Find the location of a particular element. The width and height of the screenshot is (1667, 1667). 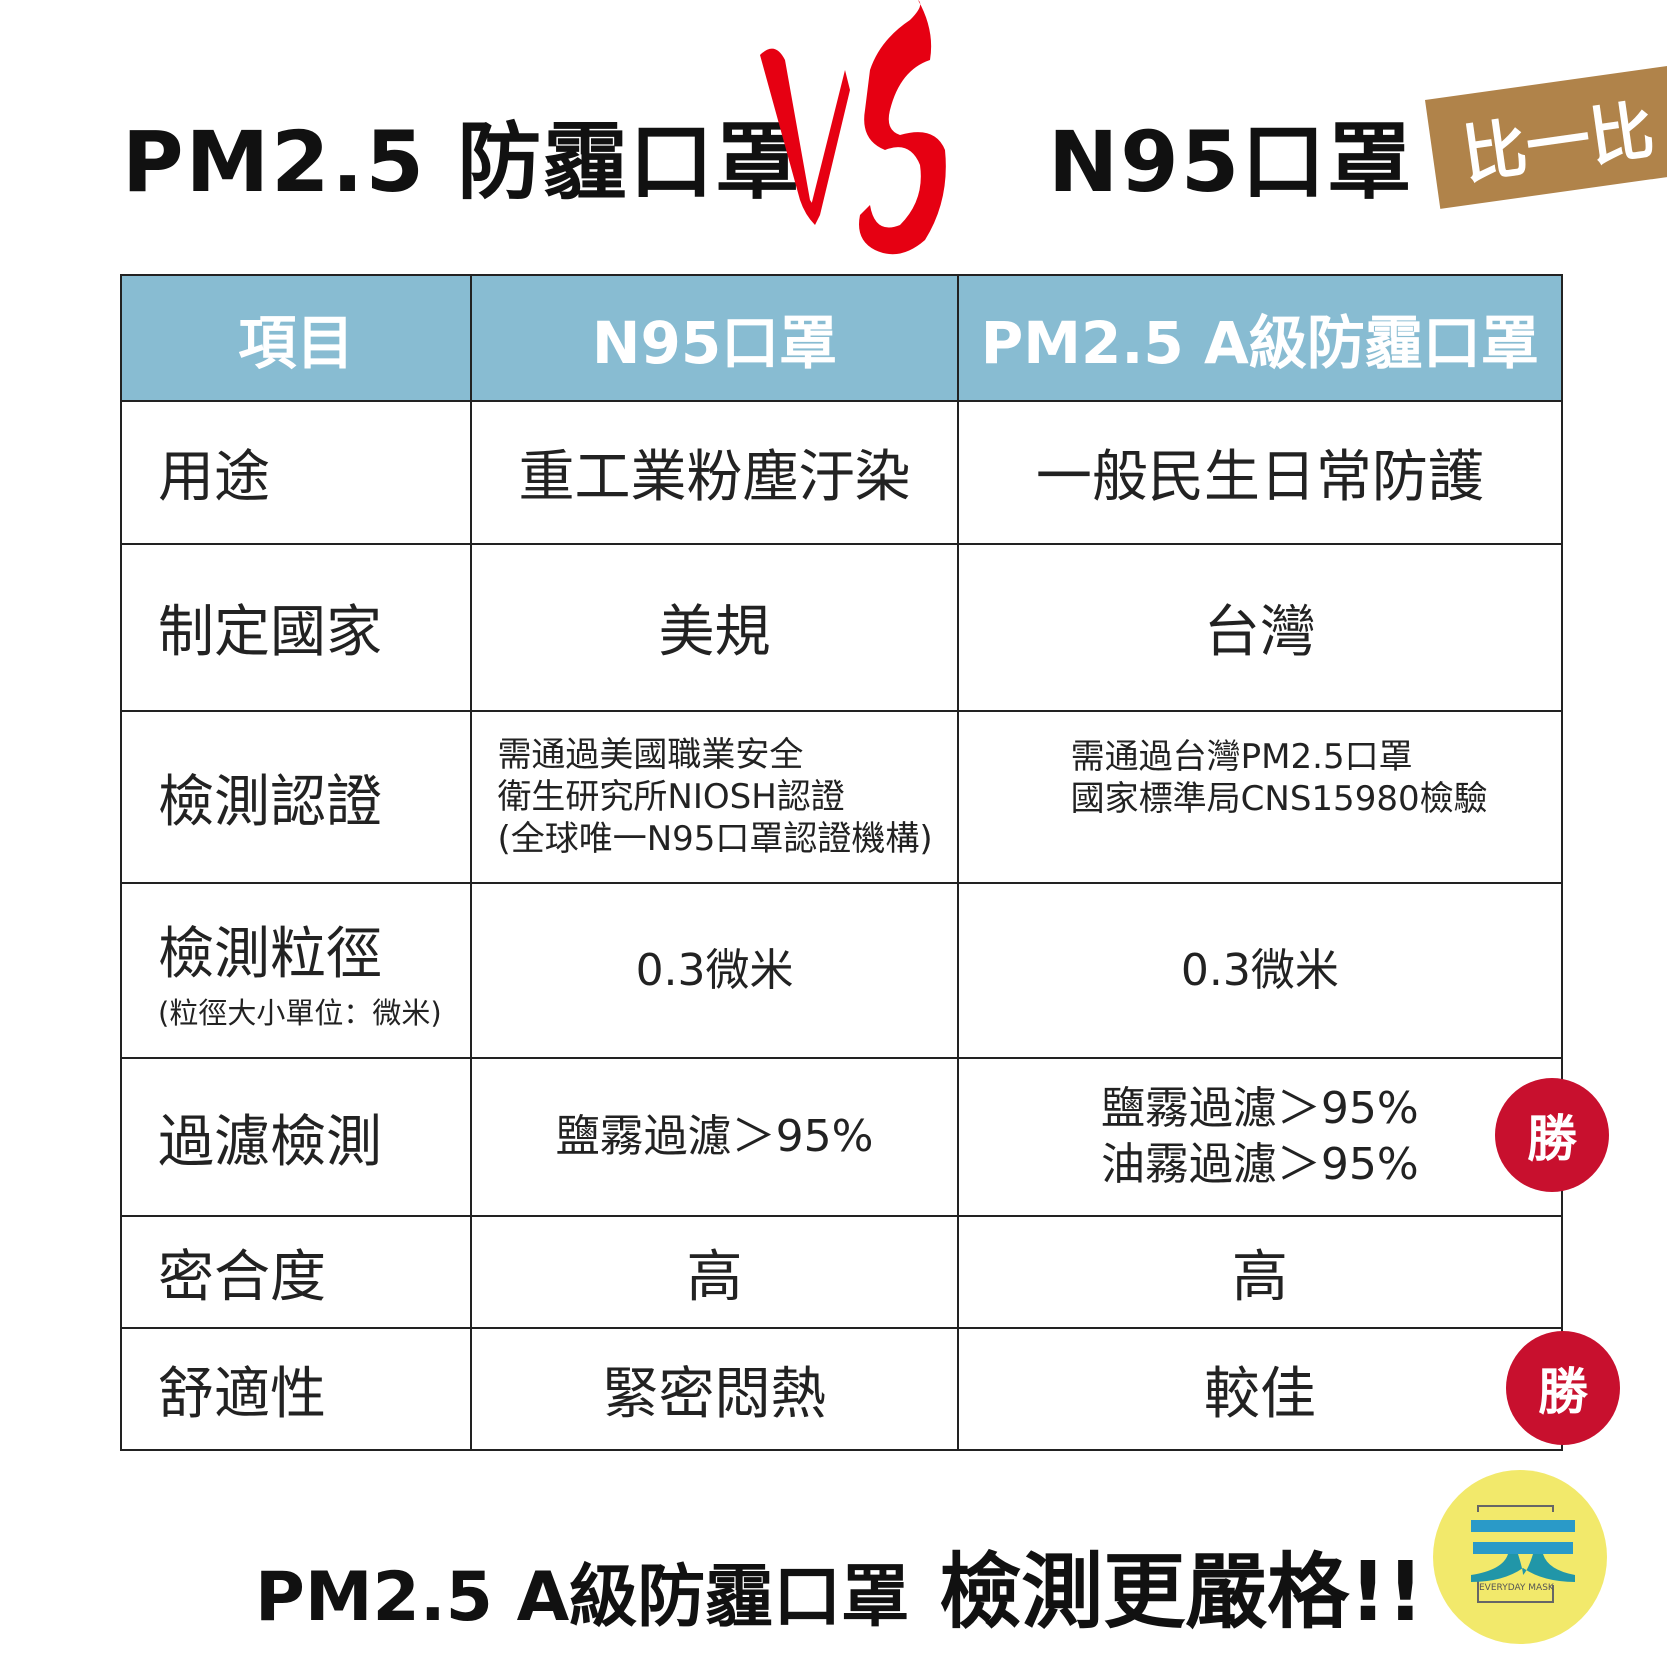

footer-slogan: PM2.5 A級防霾口罩 檢測更嚴格!! is located at coordinates (839, 1584).